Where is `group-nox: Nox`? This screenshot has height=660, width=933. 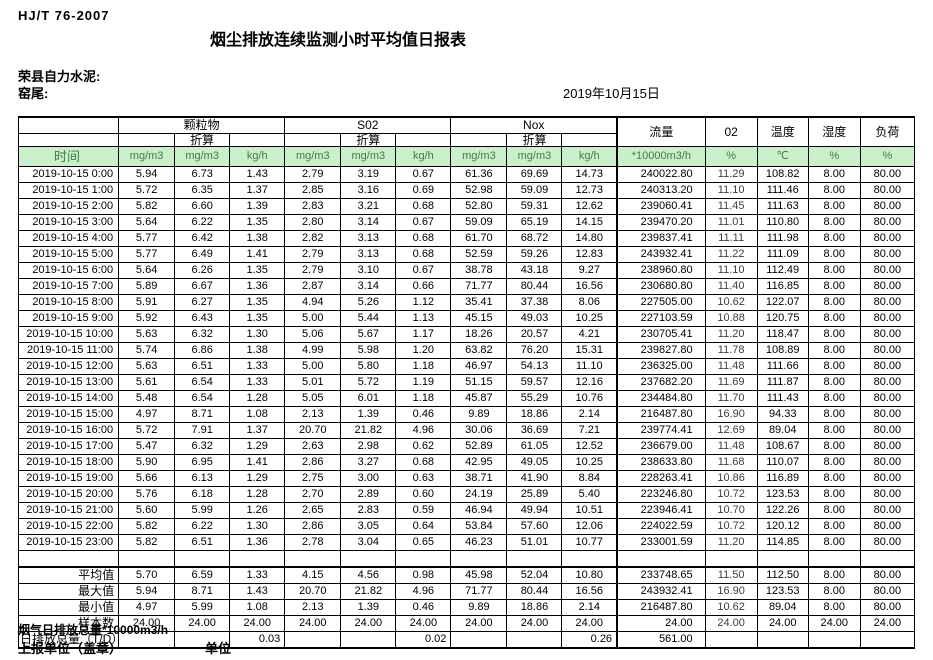
group-nox: Nox is located at coordinates (534, 125).